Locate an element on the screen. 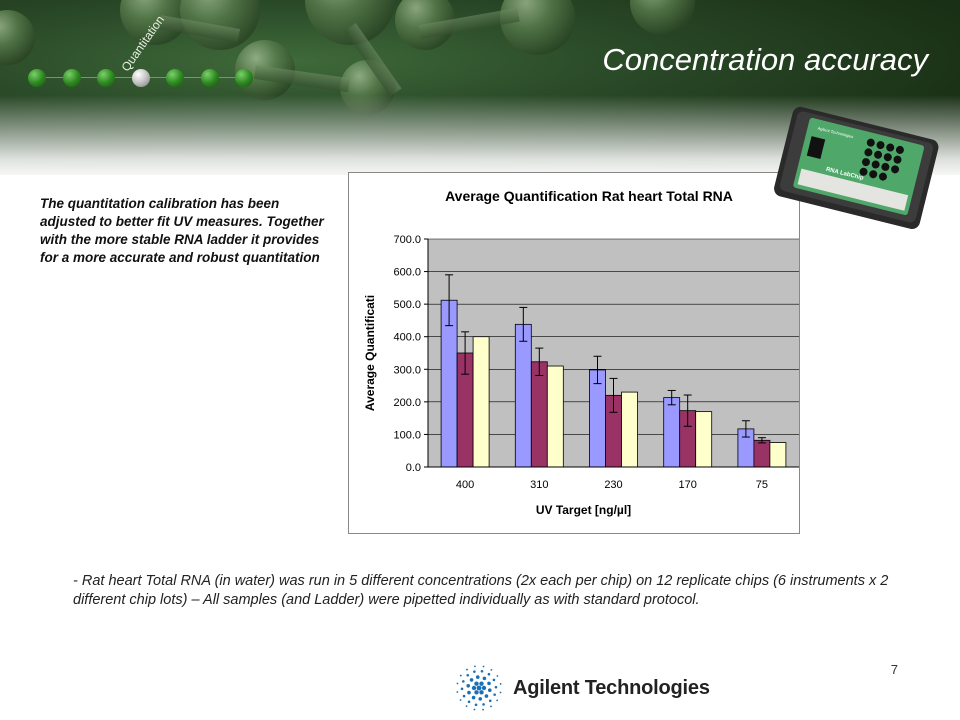 The height and width of the screenshot is (720, 960). y-tick-label: 100.0 is located at coordinates (407, 435).